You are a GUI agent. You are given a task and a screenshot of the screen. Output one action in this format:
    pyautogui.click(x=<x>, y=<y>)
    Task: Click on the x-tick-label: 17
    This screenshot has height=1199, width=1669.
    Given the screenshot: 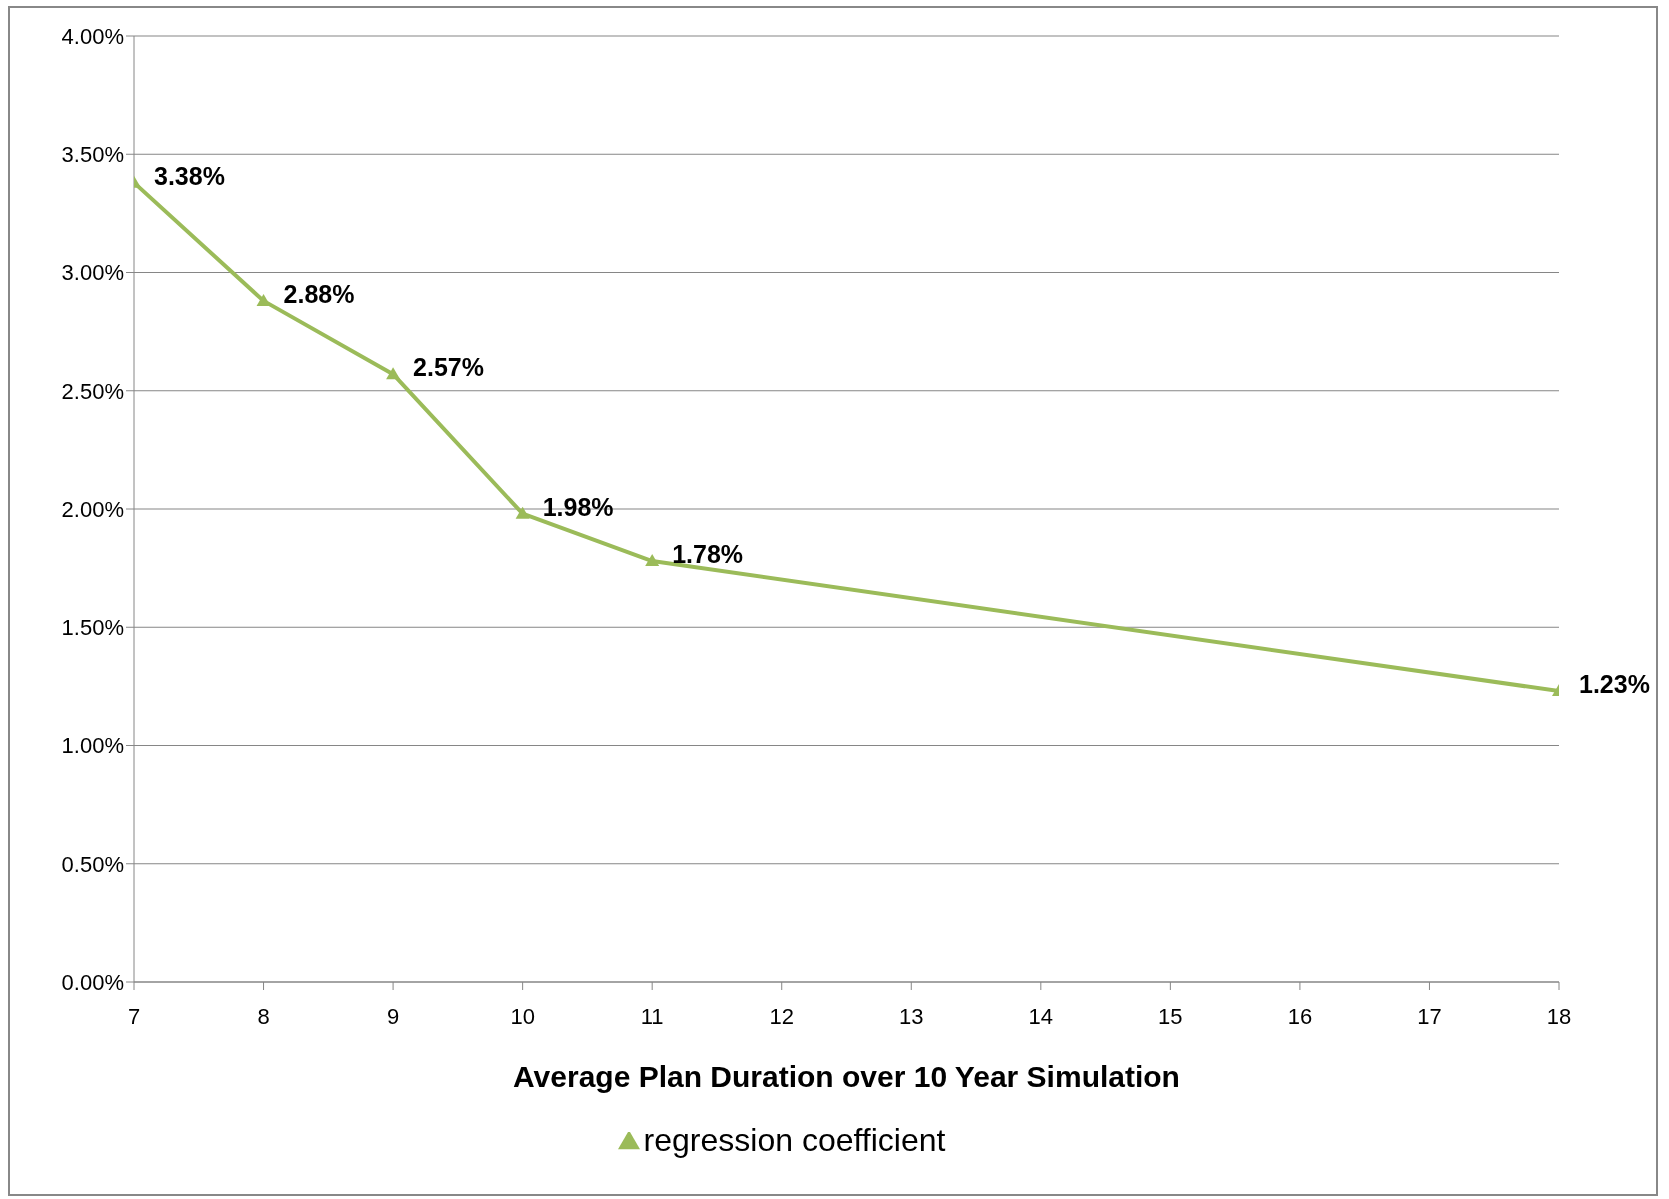 What is the action you would take?
    pyautogui.click(x=1429, y=1016)
    